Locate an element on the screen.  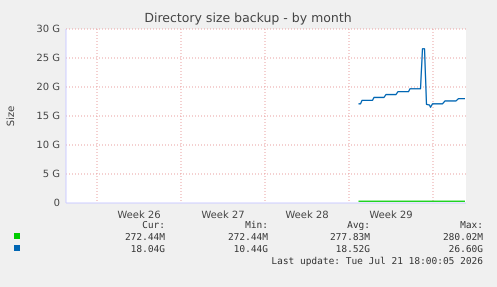
line-series is located at coordinates (412, 78).